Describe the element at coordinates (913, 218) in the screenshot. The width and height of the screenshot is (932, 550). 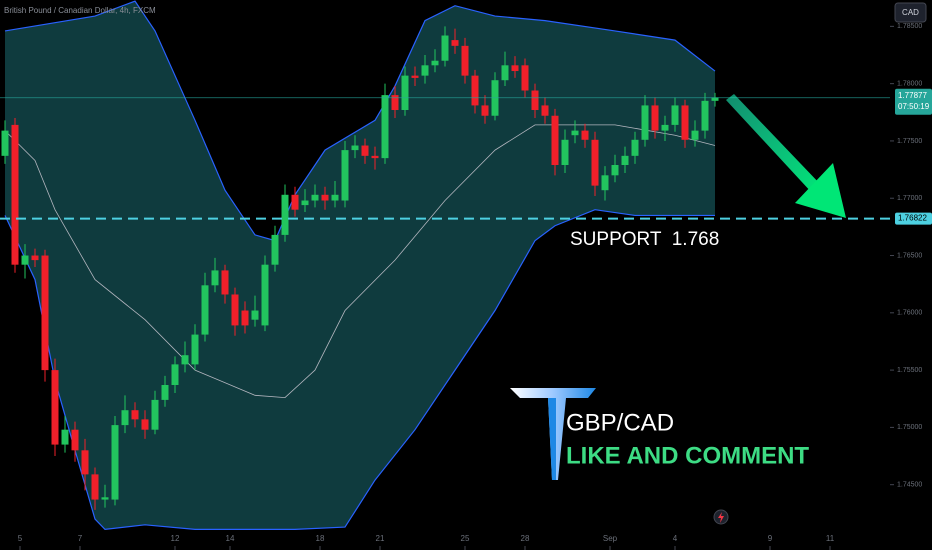
I see `support-box` at that location.